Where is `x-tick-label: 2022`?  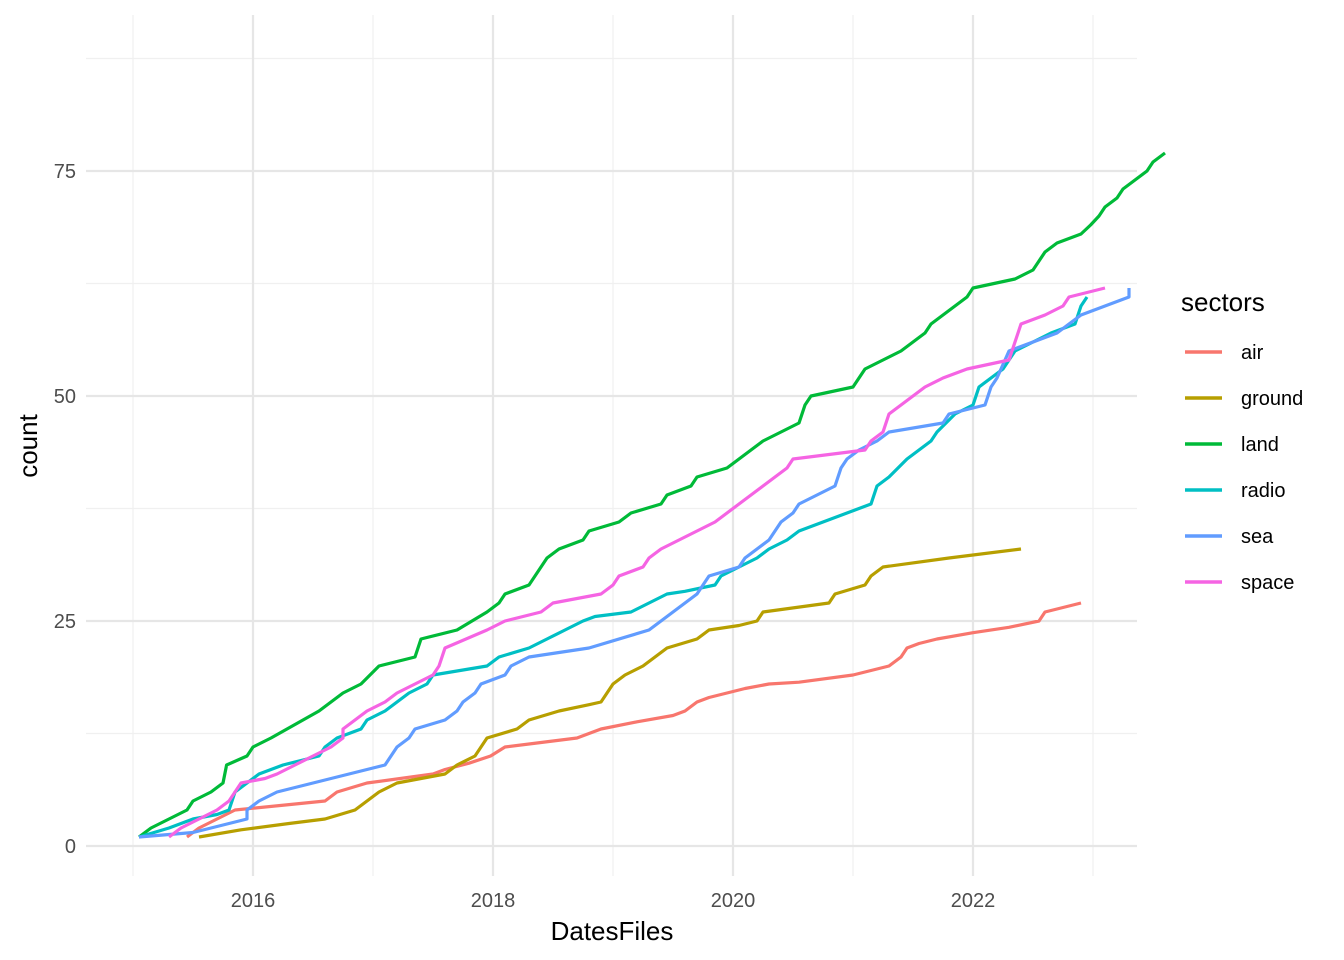
x-tick-label: 2022 is located at coordinates (973, 901).